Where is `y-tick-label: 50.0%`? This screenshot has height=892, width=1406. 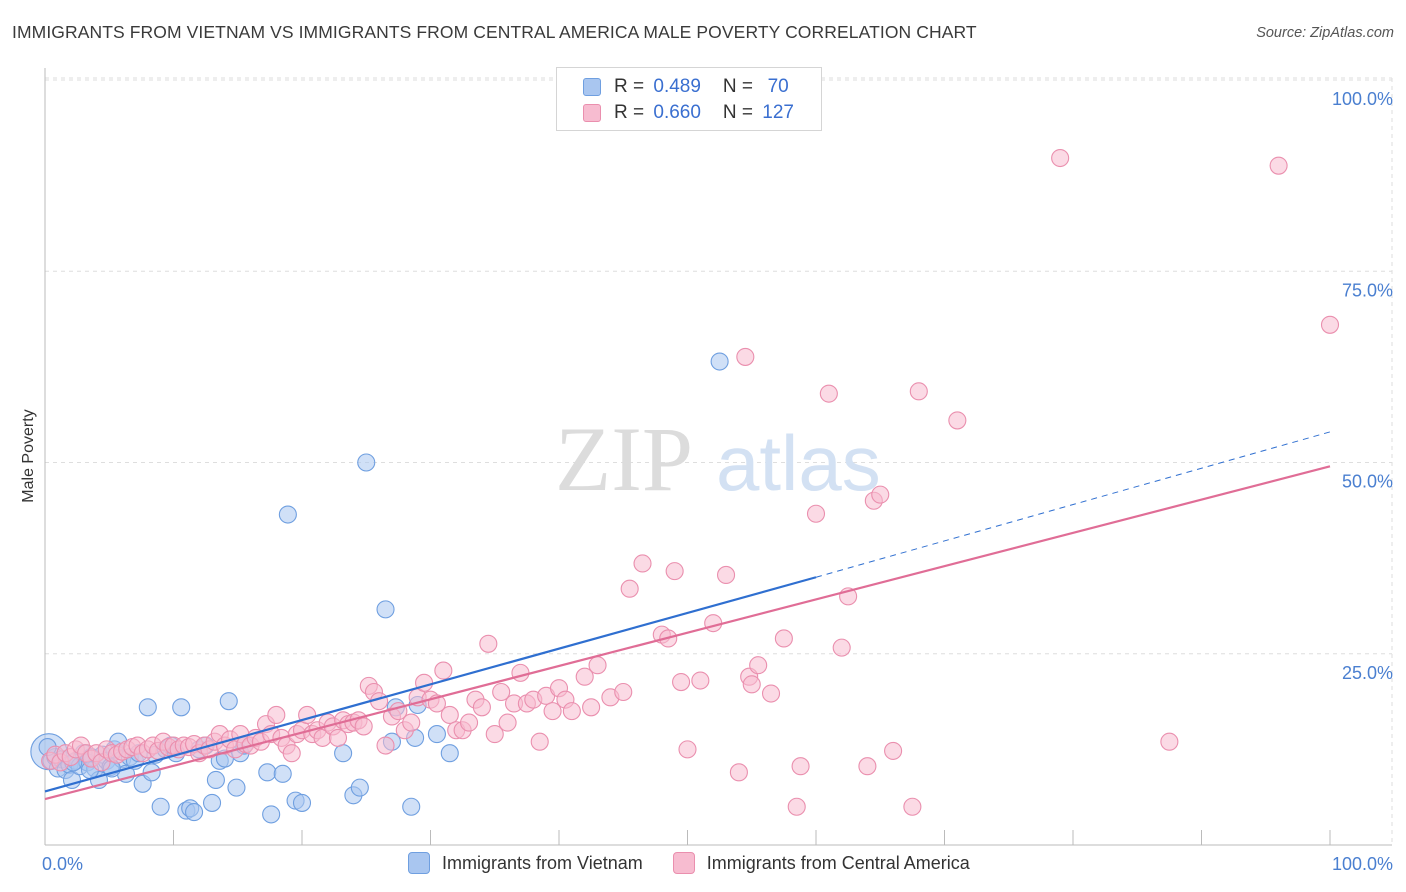 y-tick-label: 50.0% is located at coordinates (1367, 482).